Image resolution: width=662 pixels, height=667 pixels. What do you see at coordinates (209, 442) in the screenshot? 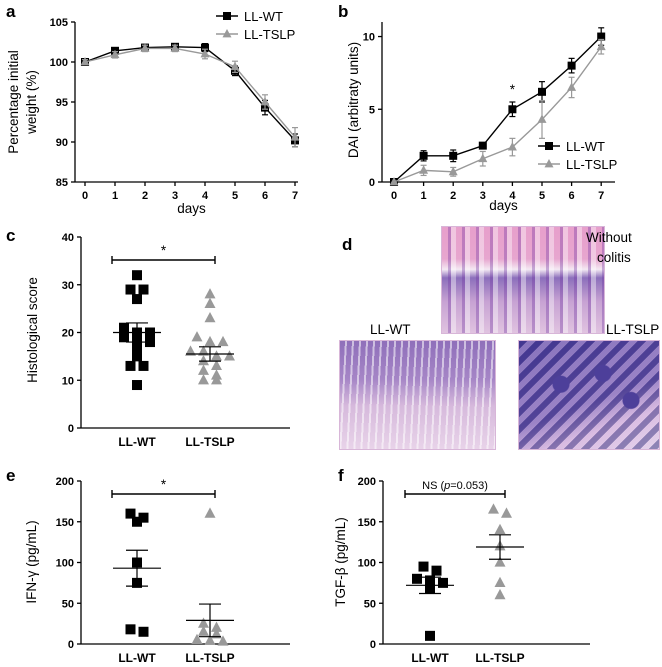
I see `x-category-label-c: LL-TSLP` at bounding box center [209, 442].